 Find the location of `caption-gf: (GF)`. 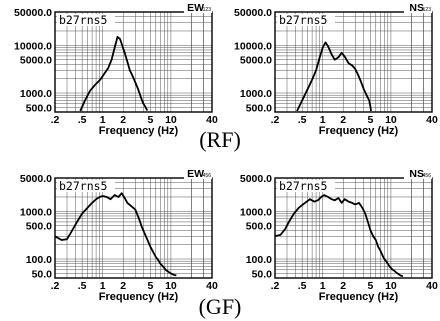

caption-gf: (GF) is located at coordinates (220, 306).